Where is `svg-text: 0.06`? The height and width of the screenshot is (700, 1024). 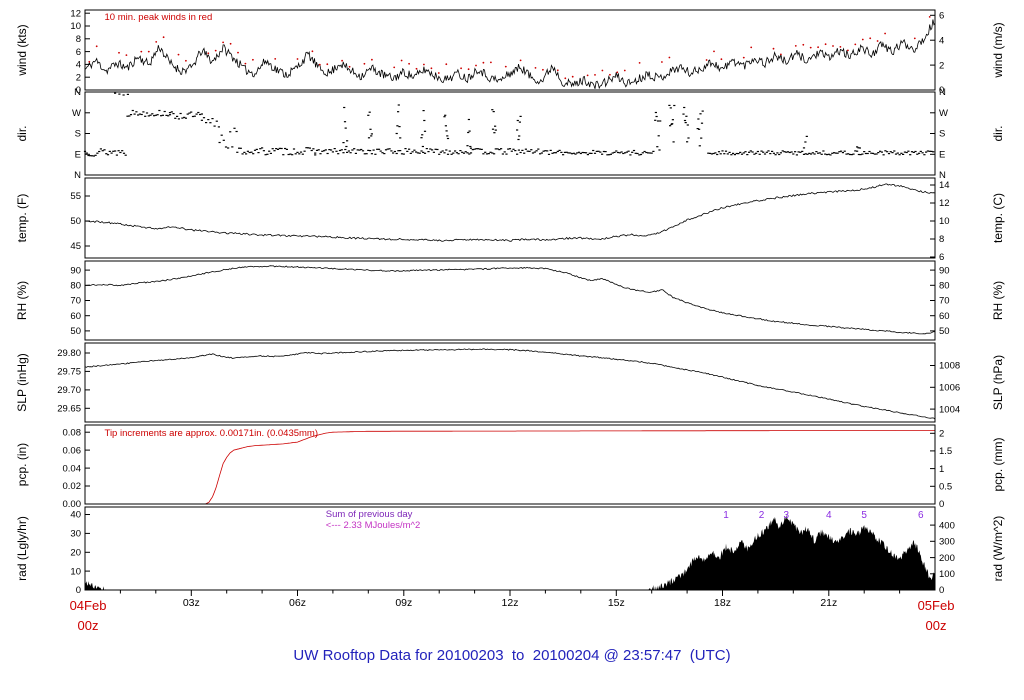 svg-text: 0.06 is located at coordinates (72, 450).